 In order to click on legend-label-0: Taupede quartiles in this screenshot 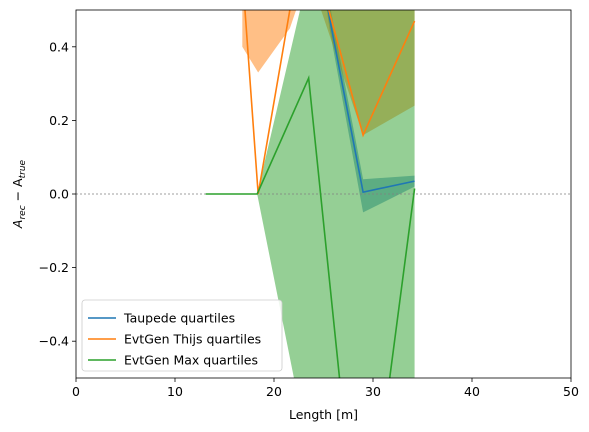, I will do `click(179, 318)`.